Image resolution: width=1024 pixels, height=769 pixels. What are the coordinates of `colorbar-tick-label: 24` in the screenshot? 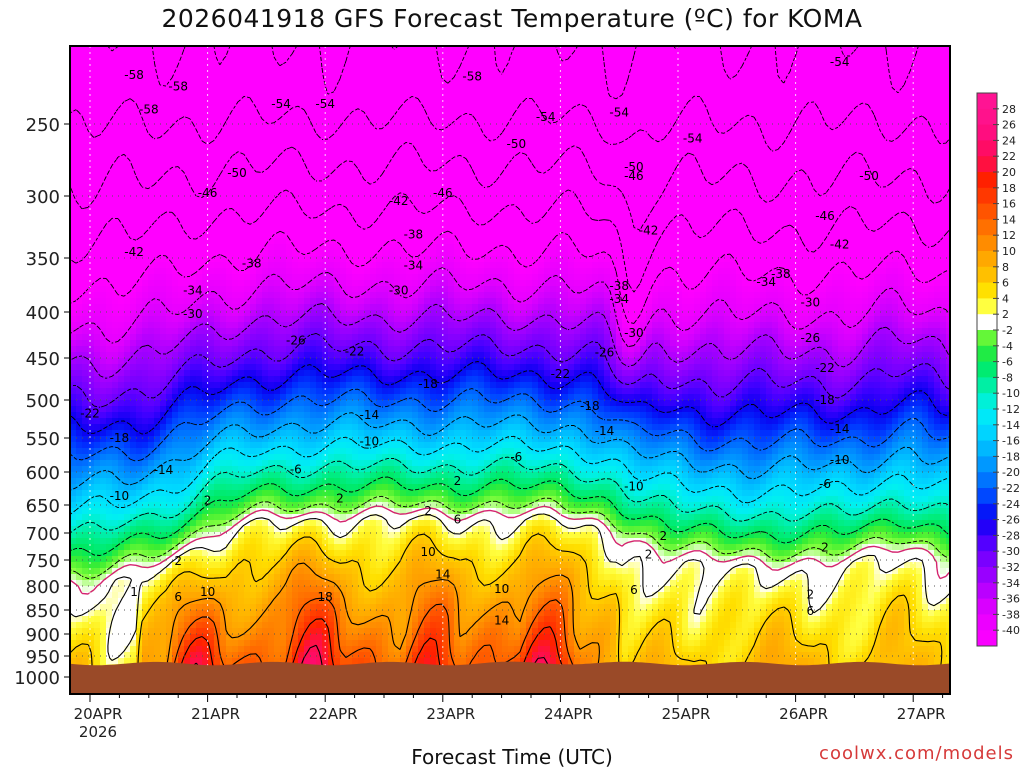 It's located at (1009, 140).